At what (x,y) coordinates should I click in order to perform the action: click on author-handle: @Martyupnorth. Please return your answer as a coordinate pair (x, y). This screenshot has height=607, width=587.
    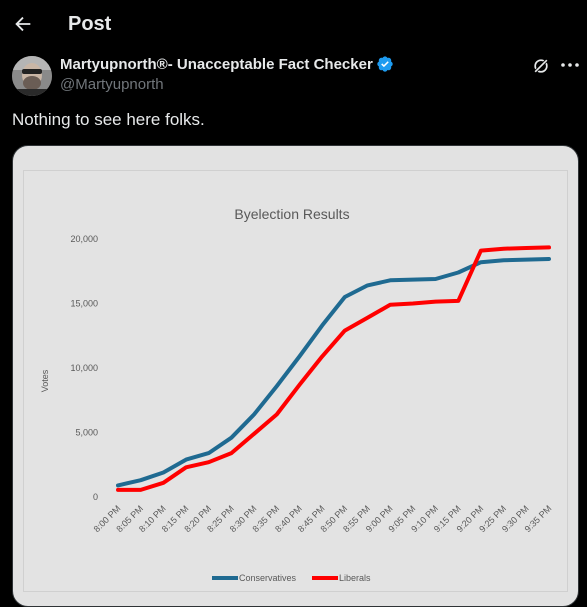
    Looking at the image, I should click on (112, 84).